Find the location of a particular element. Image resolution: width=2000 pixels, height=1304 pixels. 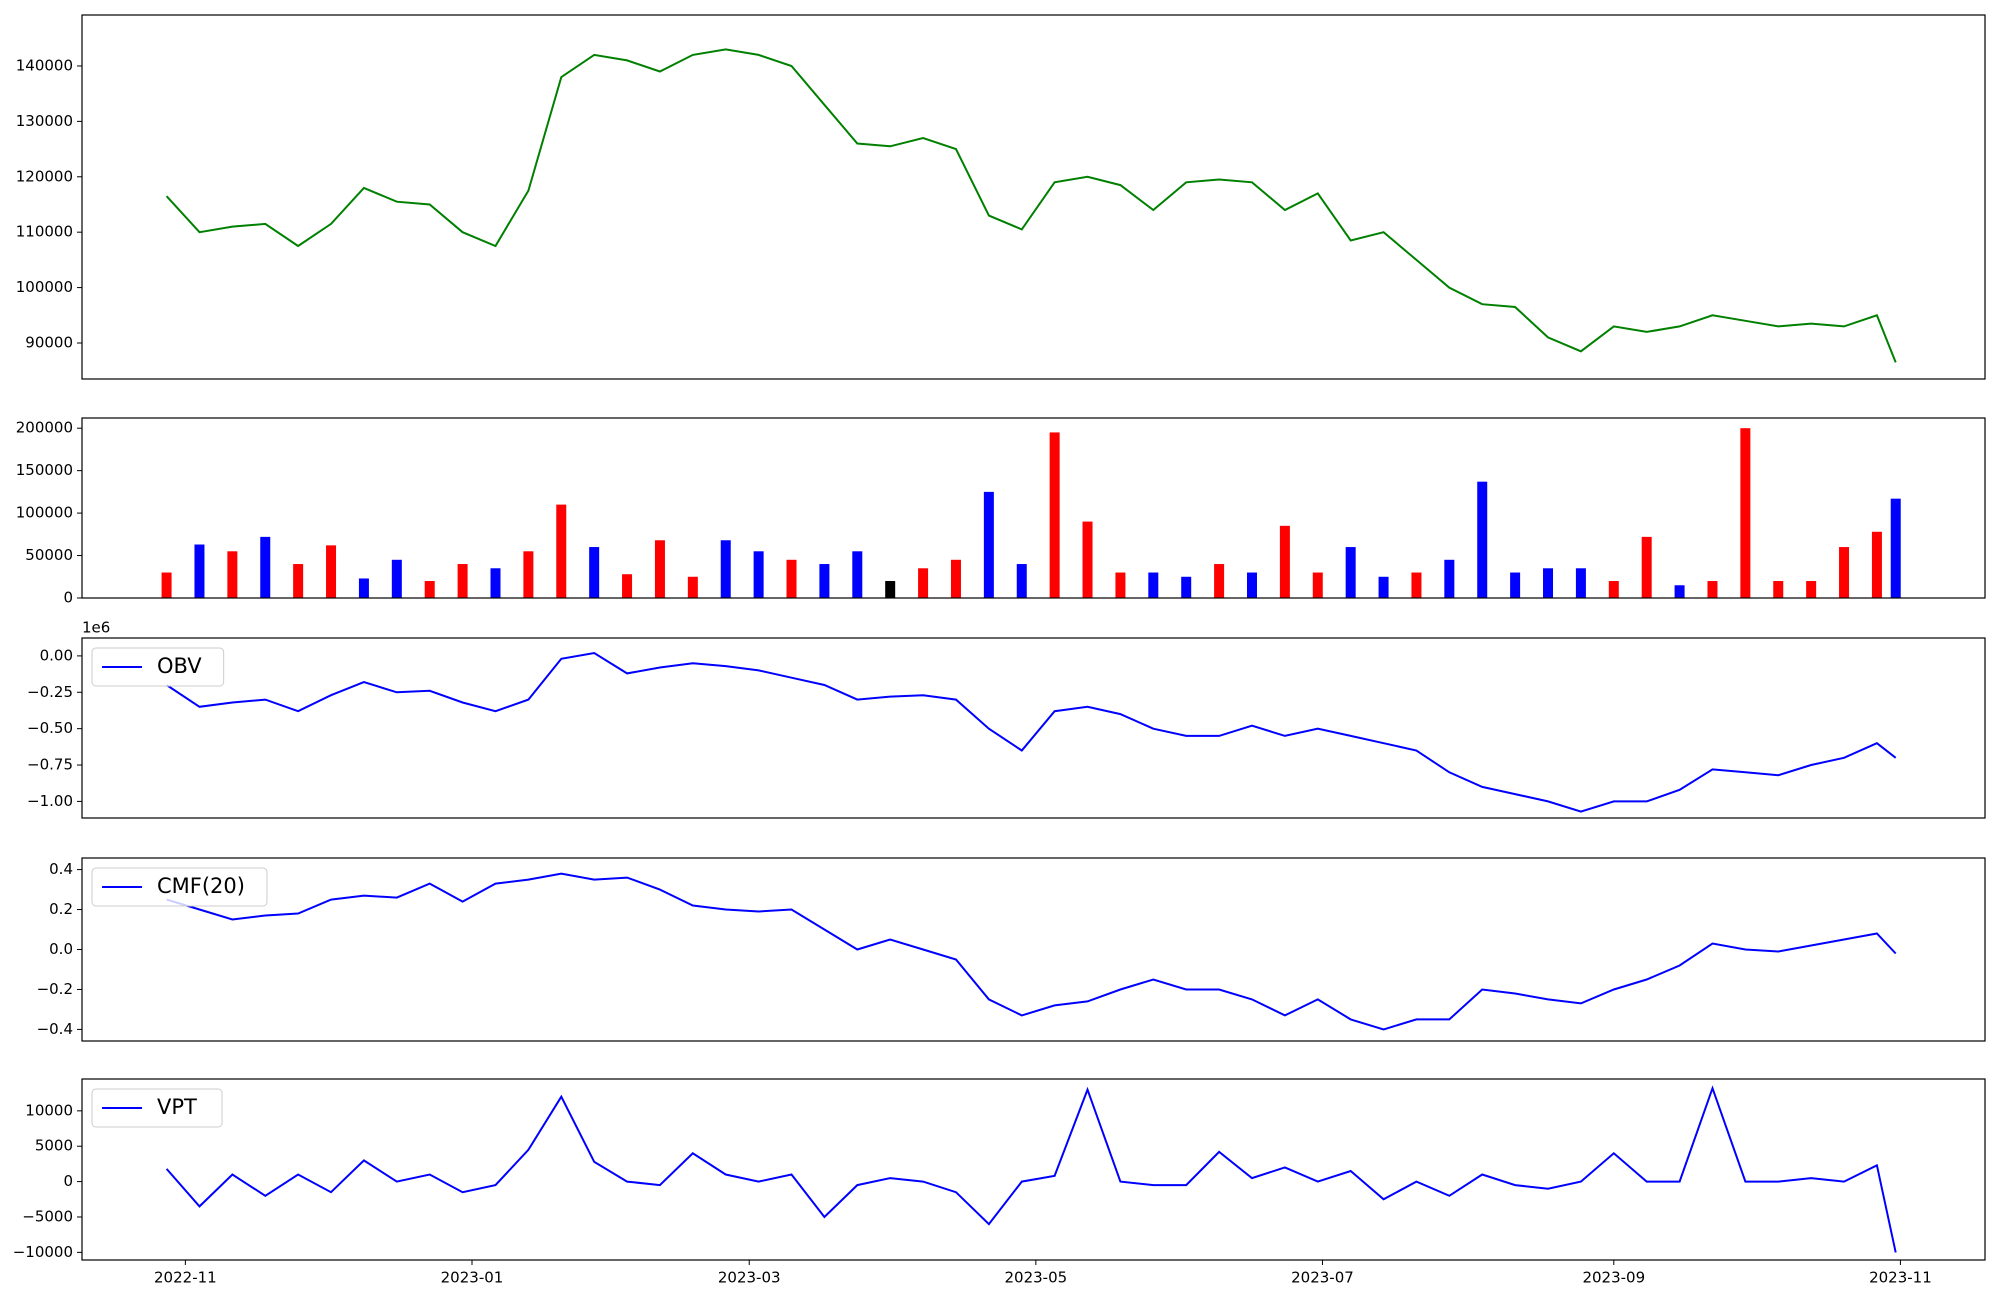

y-tick-label: −1.00 is located at coordinates (50, 801).